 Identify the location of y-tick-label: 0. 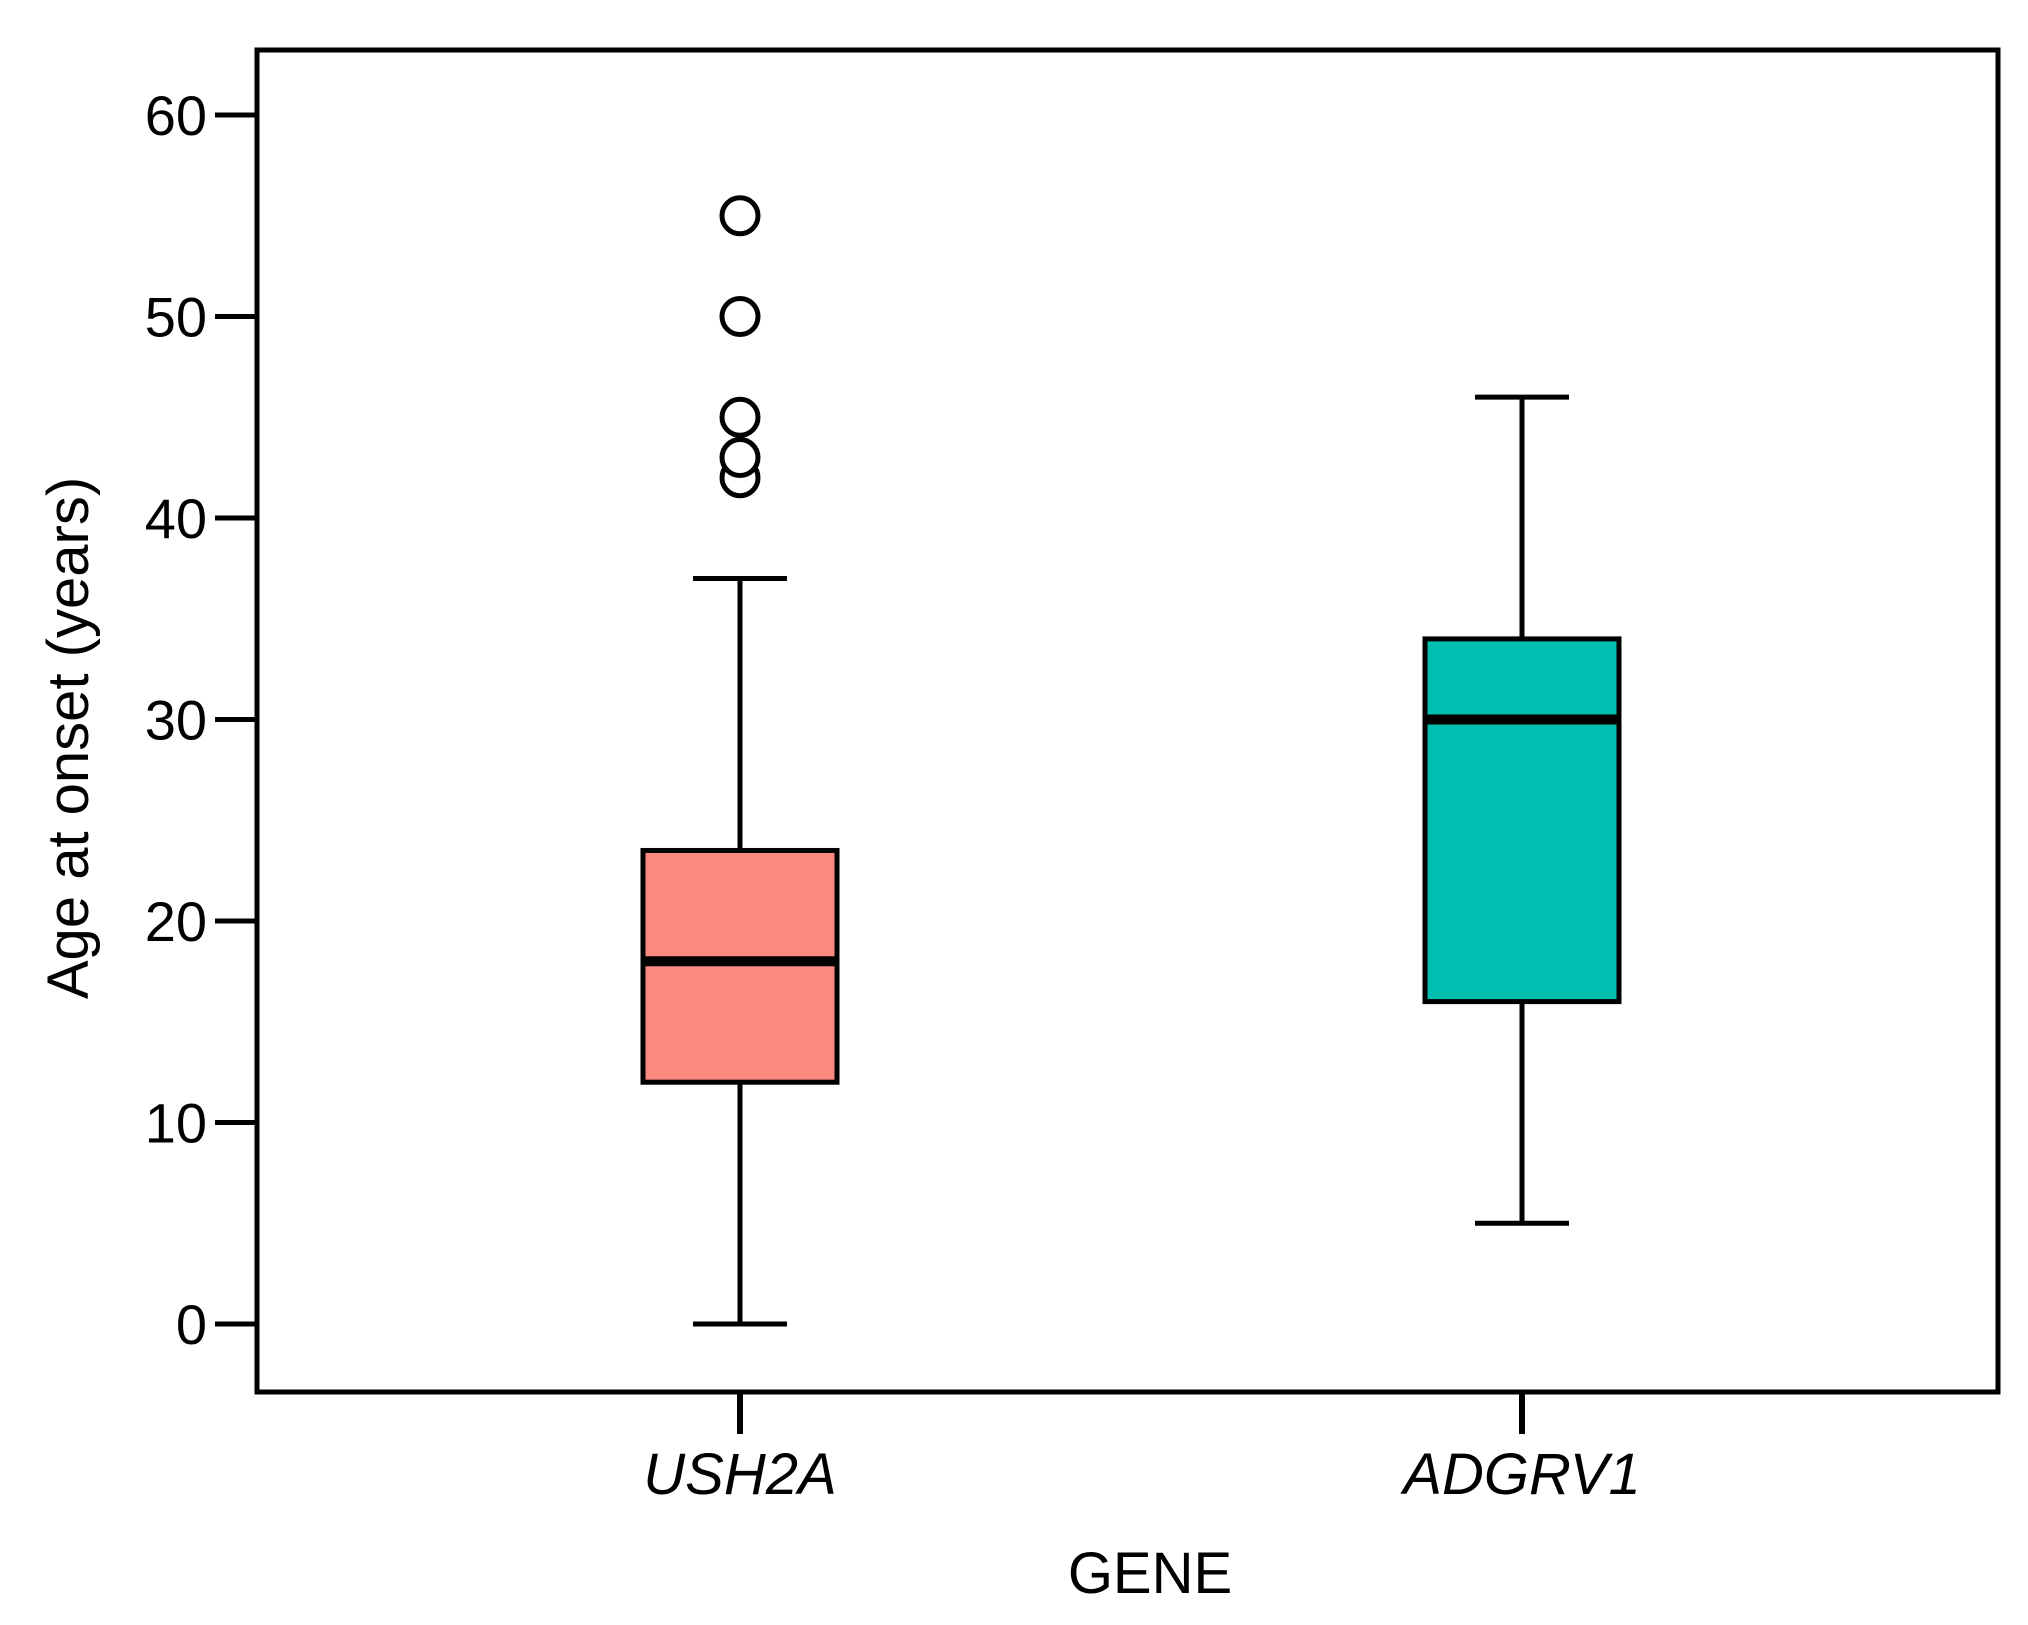
(191, 1324).